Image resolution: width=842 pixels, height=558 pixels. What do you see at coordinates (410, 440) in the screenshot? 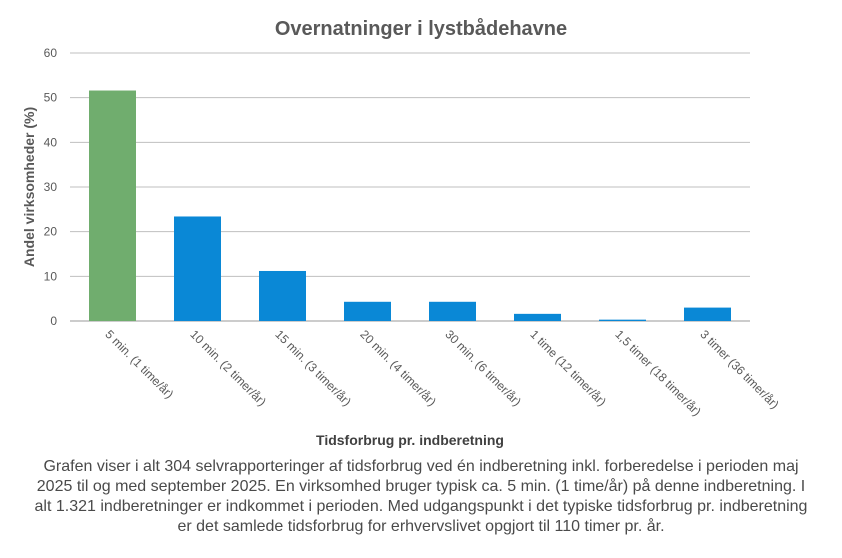
I see `x-axis-label: Tidsforbrug pr. indberetning` at bounding box center [410, 440].